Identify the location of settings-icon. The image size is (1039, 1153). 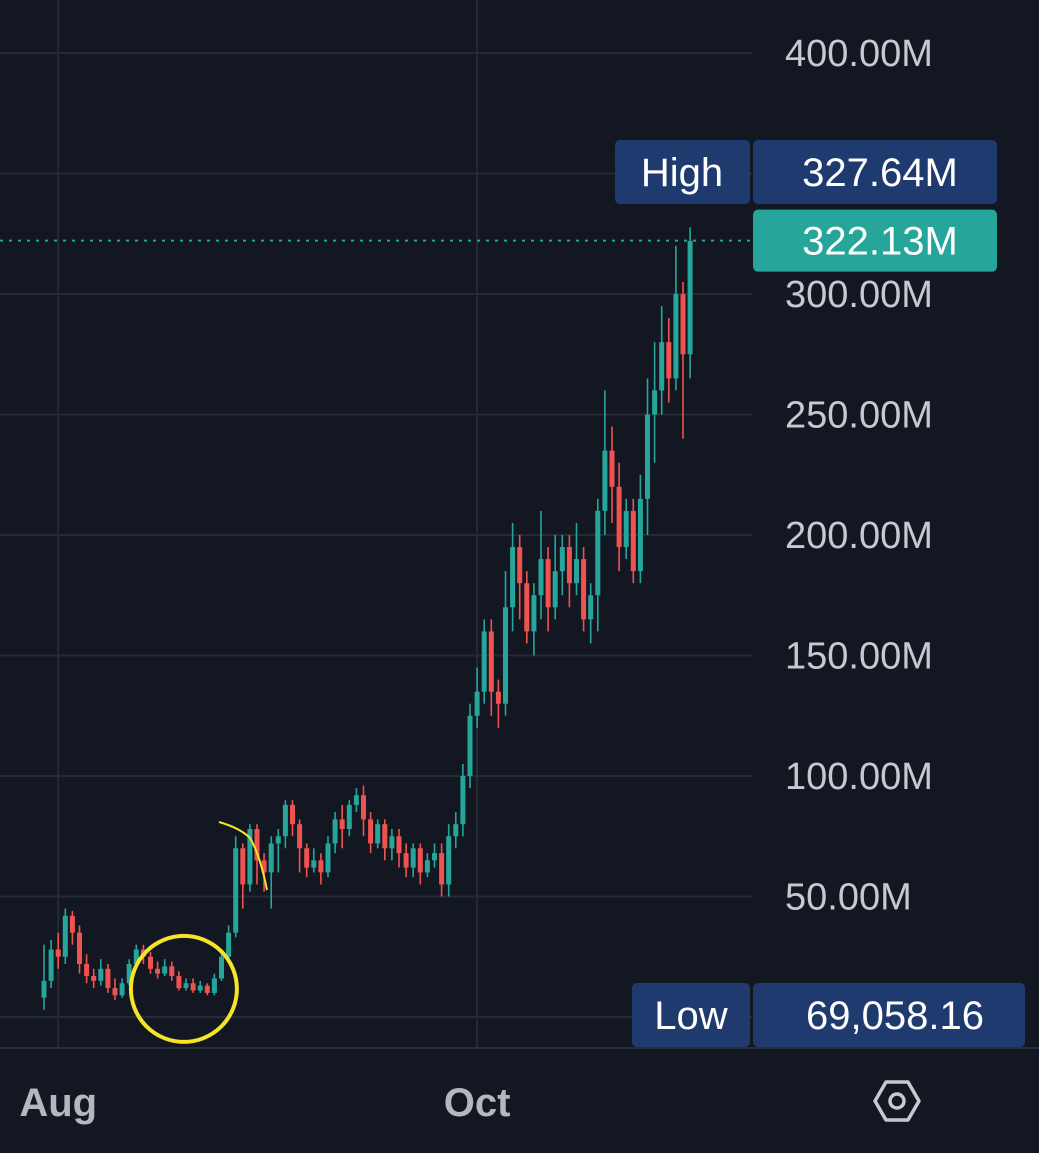
(897, 1101).